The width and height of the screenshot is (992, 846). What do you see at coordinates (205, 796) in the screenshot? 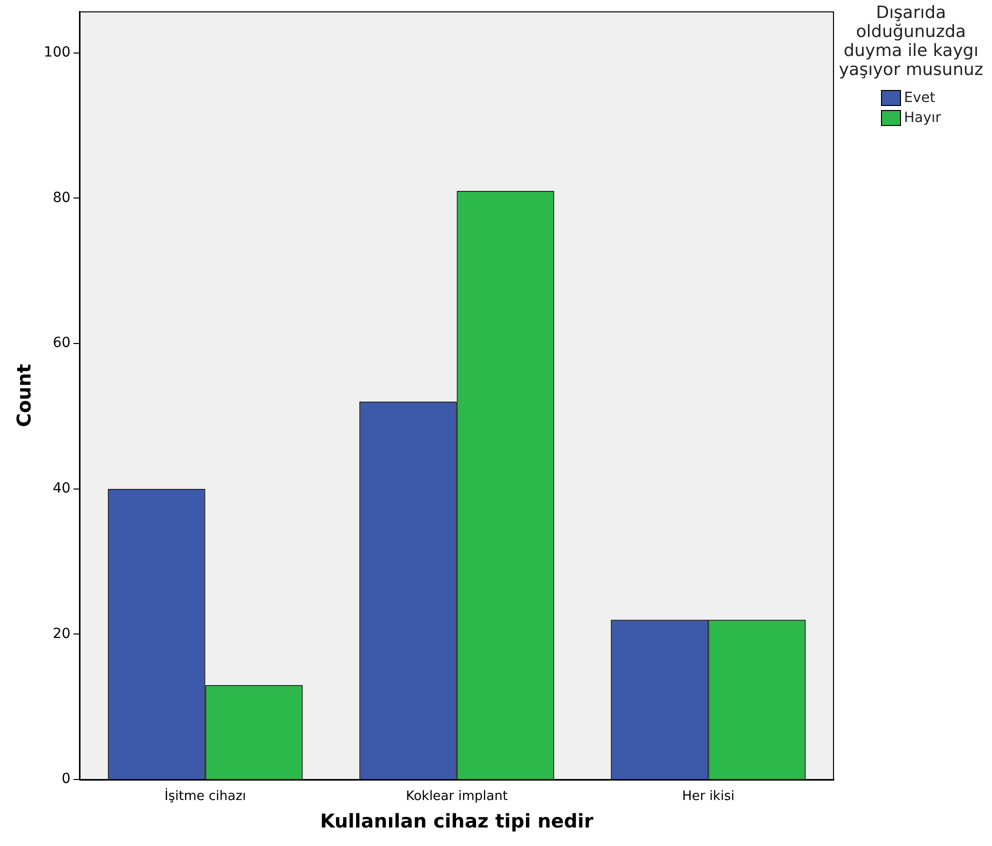
I see `x-tick-label: İşitme cihazı` at bounding box center [205, 796].